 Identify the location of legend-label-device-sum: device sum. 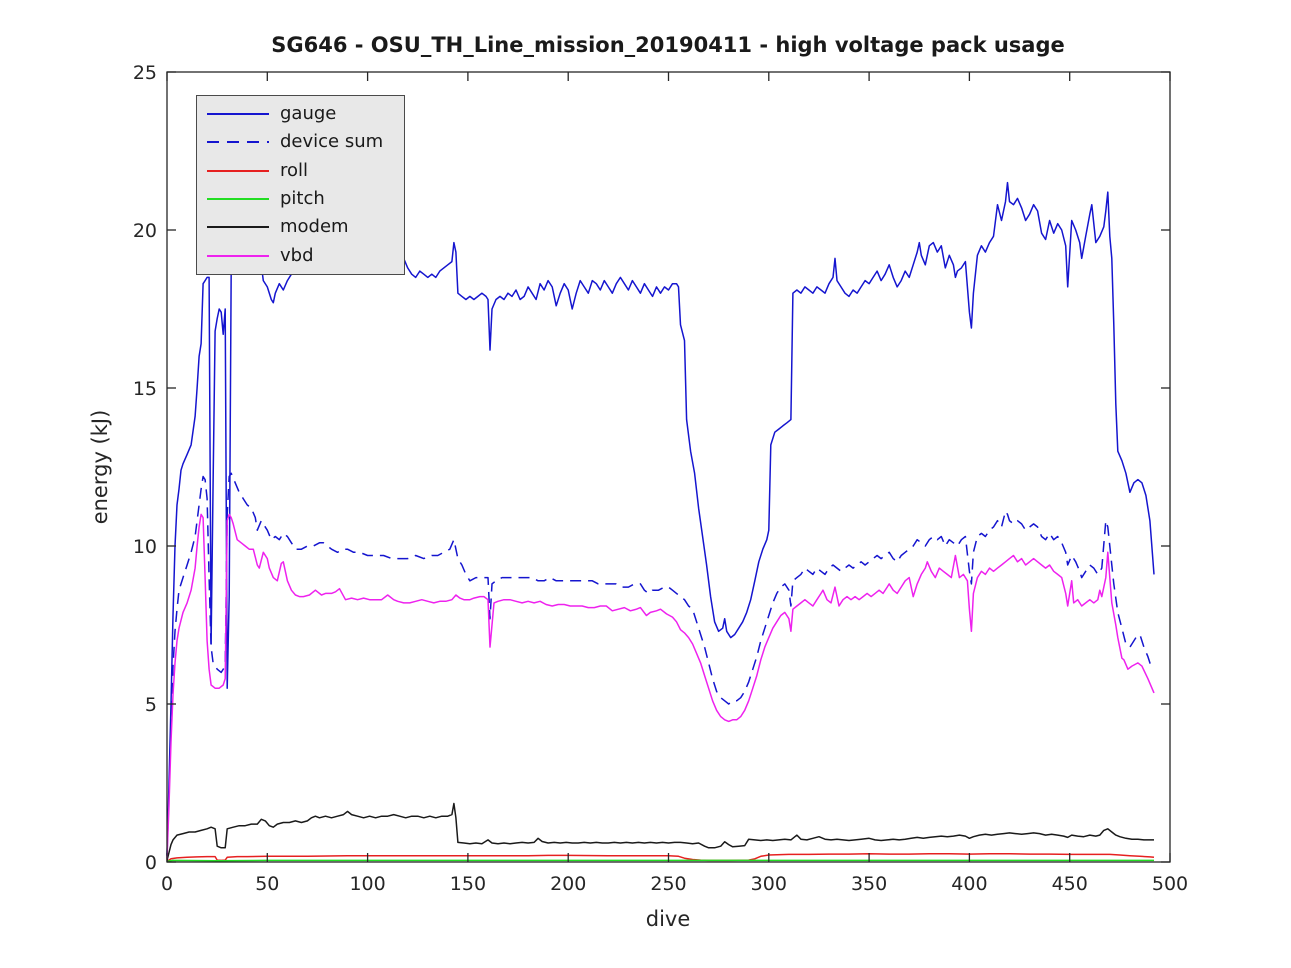
(332, 142).